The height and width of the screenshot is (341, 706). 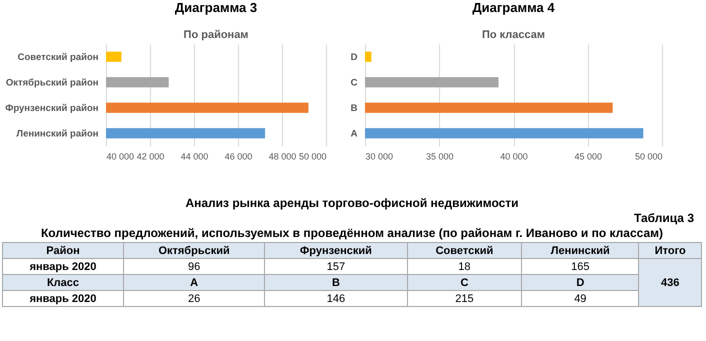 I want to click on y-tick-label: Фрунзенский район, so click(x=52, y=108).